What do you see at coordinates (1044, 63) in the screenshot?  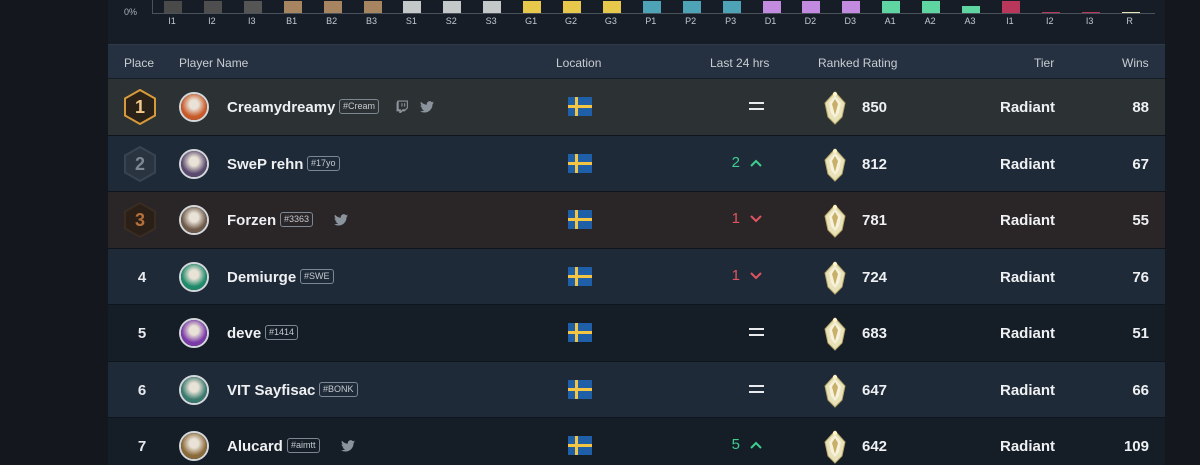 I see `column-tier: Tier` at bounding box center [1044, 63].